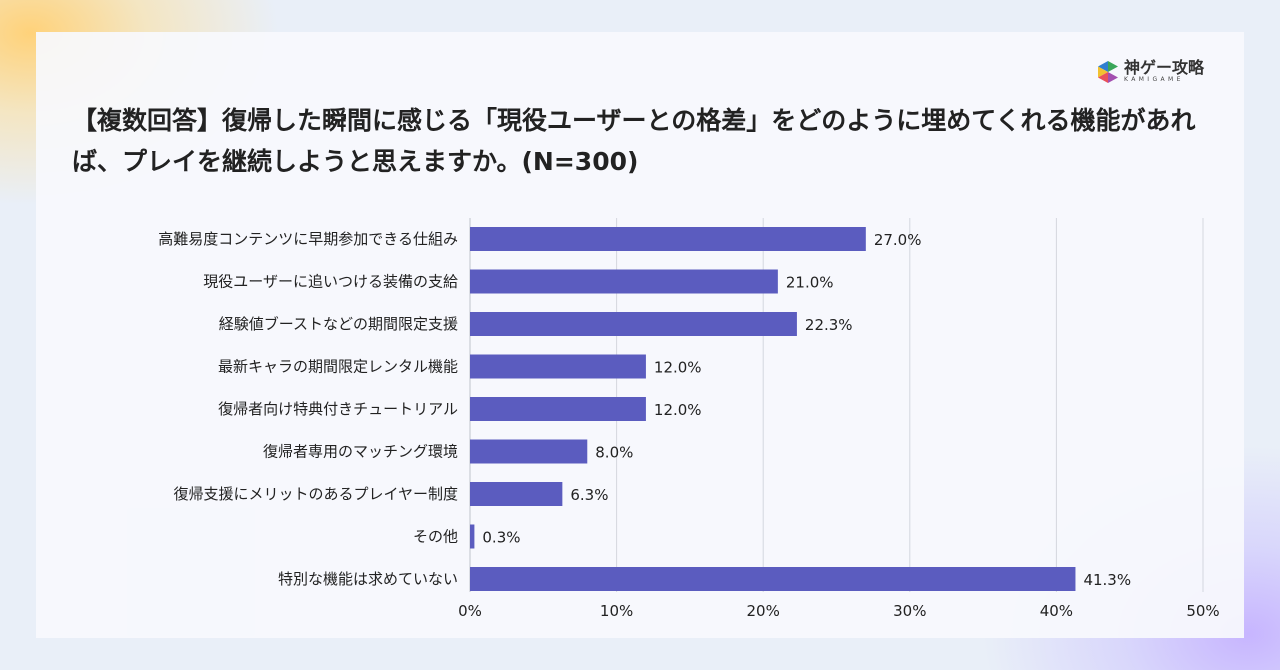 The height and width of the screenshot is (670, 1280). Describe the element at coordinates (1108, 72) in the screenshot. I see `logo-icon` at that location.